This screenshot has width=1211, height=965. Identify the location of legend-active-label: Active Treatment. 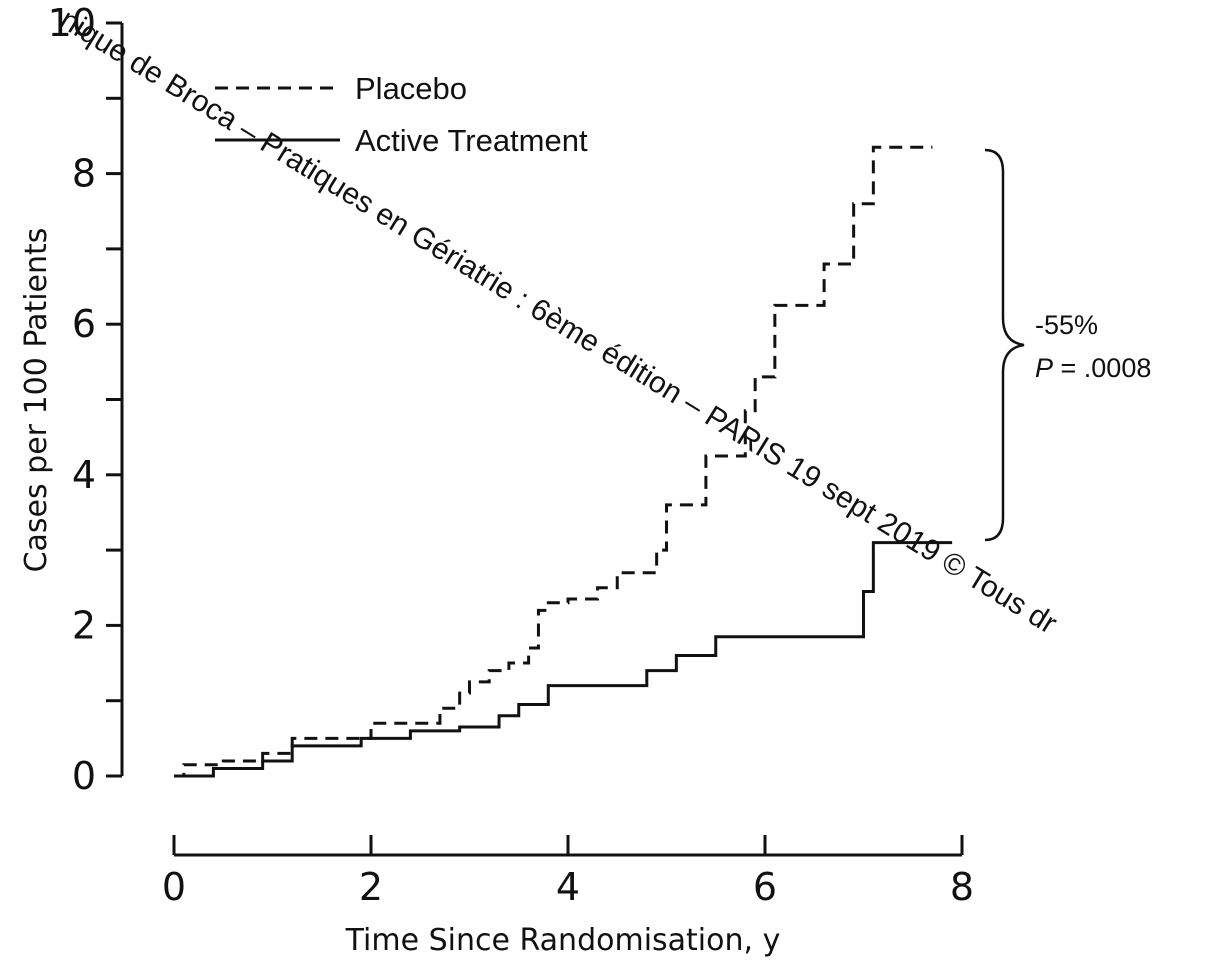
(471, 140).